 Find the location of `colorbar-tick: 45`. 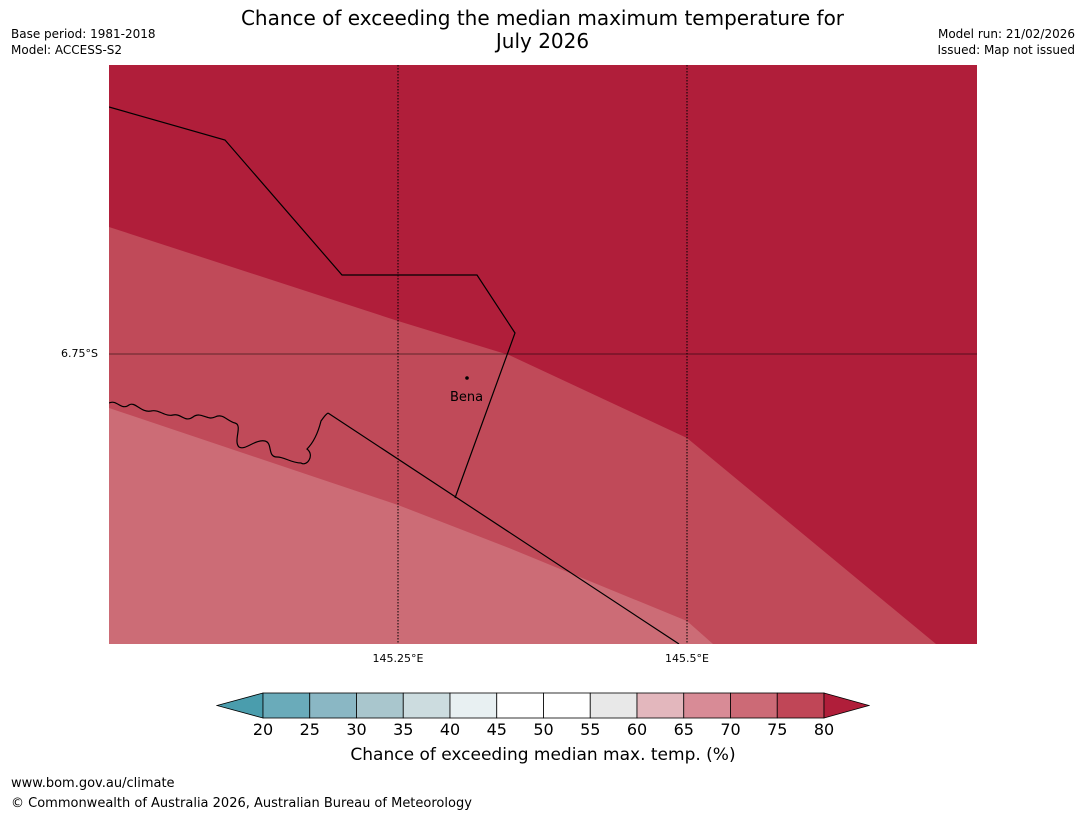

colorbar-tick: 45 is located at coordinates (496, 729).